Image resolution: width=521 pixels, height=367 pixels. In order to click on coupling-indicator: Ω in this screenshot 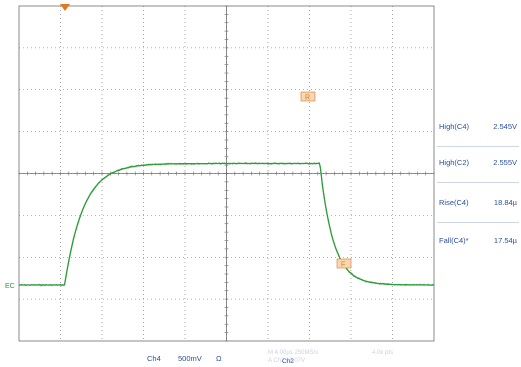, I will do `click(219, 358)`.